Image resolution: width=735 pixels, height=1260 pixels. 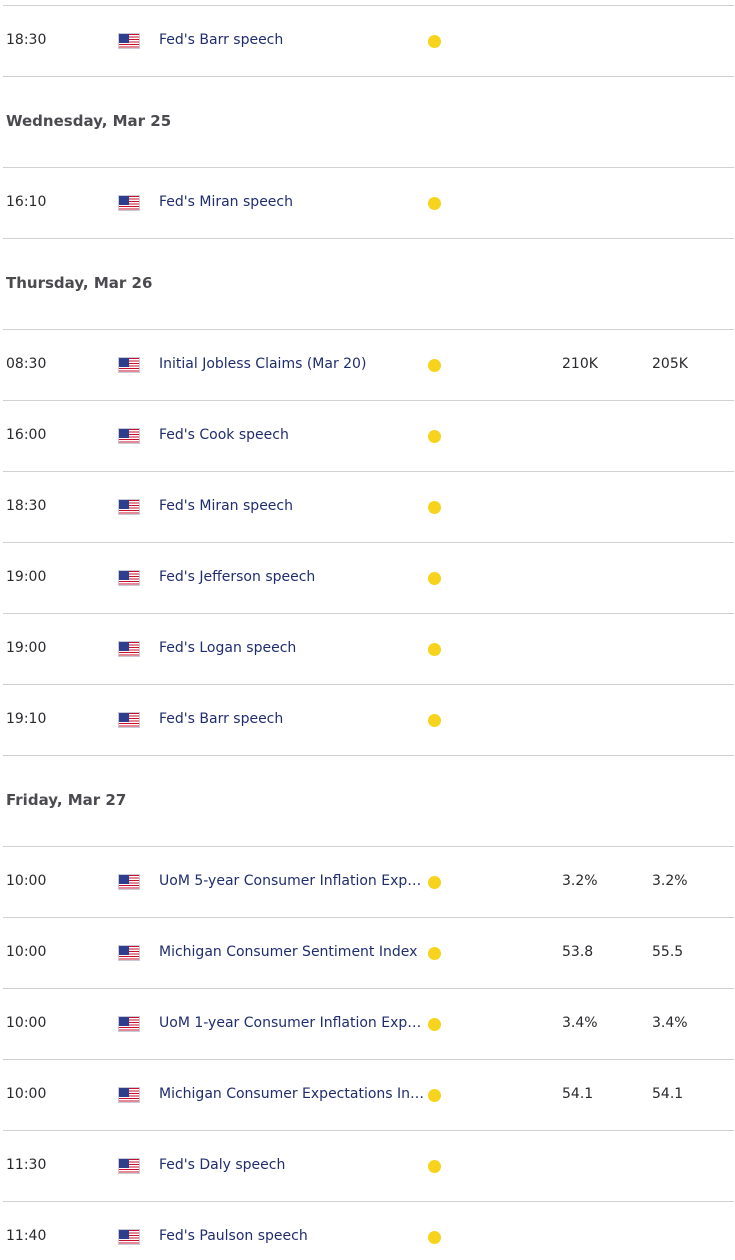 I want to click on event-time: 11:40, so click(x=26, y=1236).